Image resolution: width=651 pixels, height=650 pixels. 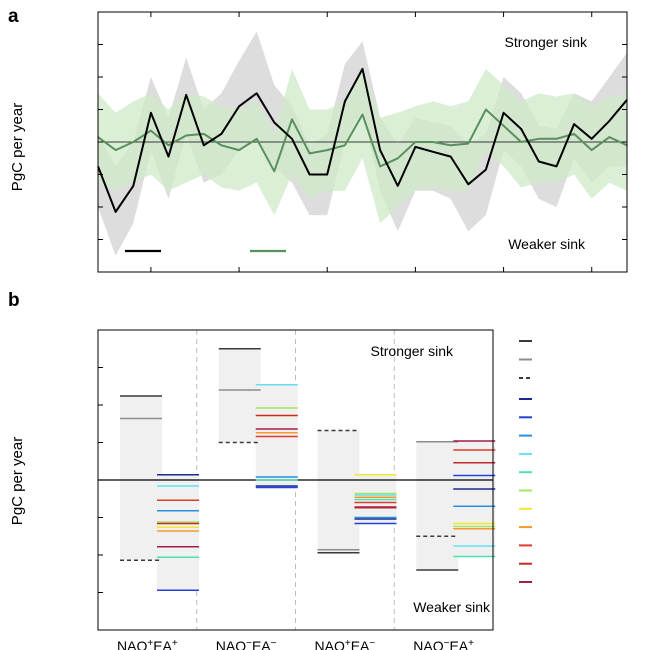 I want to click on panel-a-annotation-stronger: Stronger sink, so click(x=546, y=42).